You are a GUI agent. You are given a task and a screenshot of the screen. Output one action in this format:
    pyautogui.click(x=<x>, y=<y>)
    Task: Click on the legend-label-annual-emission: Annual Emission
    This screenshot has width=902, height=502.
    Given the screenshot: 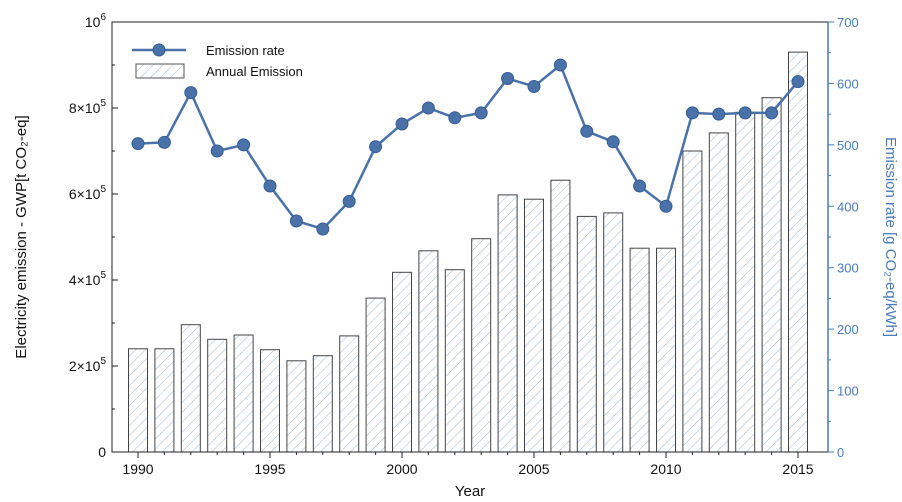 What is the action you would take?
    pyautogui.click(x=254, y=71)
    